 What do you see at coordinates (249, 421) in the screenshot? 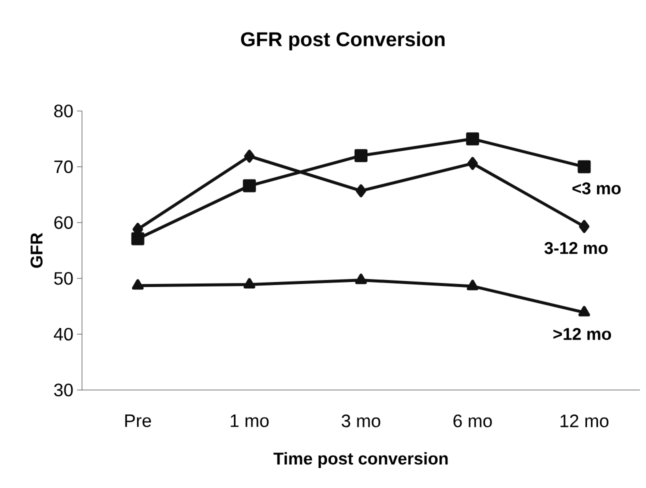
I see `x-tick-label: 1 mo` at bounding box center [249, 421].